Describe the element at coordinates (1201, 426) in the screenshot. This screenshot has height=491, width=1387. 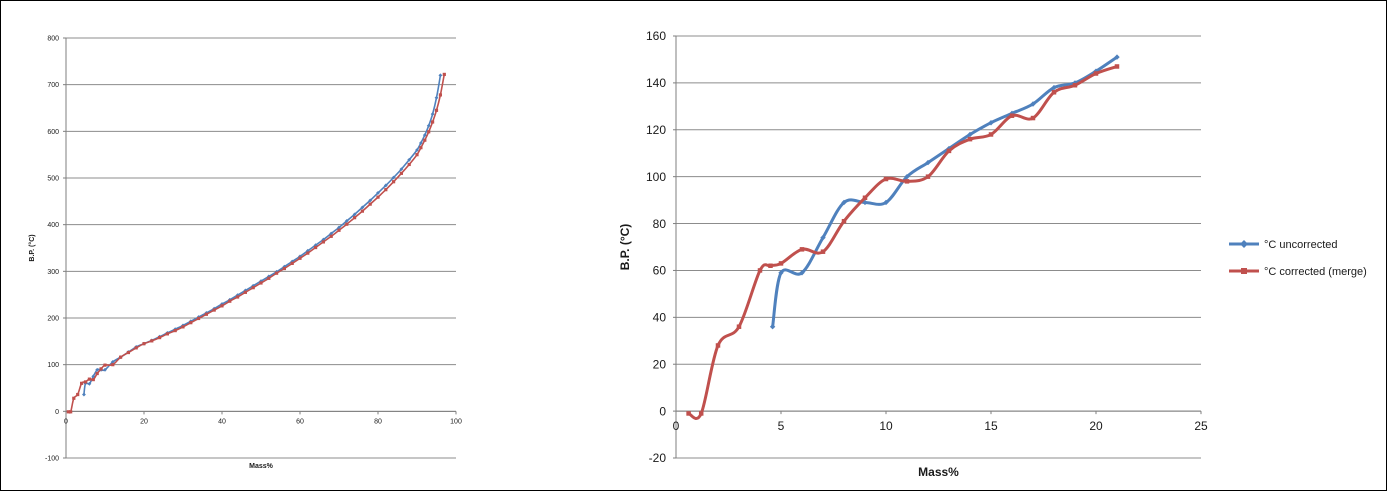
I see `right-chart-x-tick-label-5: 25` at that location.